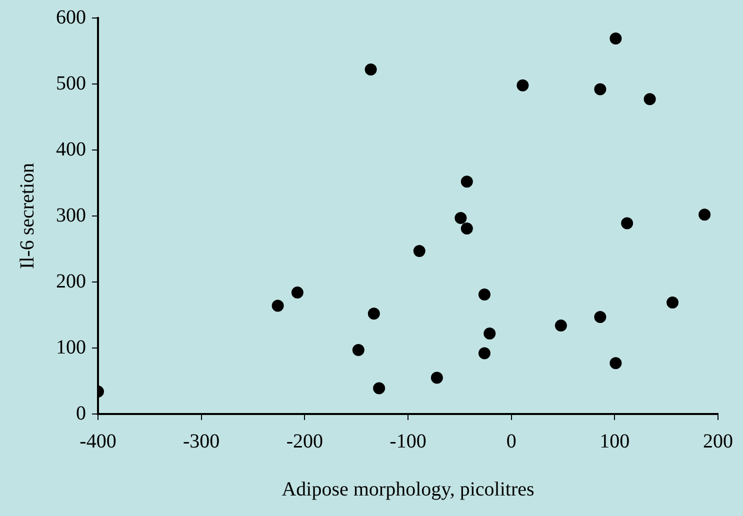  I want to click on x-tick-label: -400, so click(98, 441).